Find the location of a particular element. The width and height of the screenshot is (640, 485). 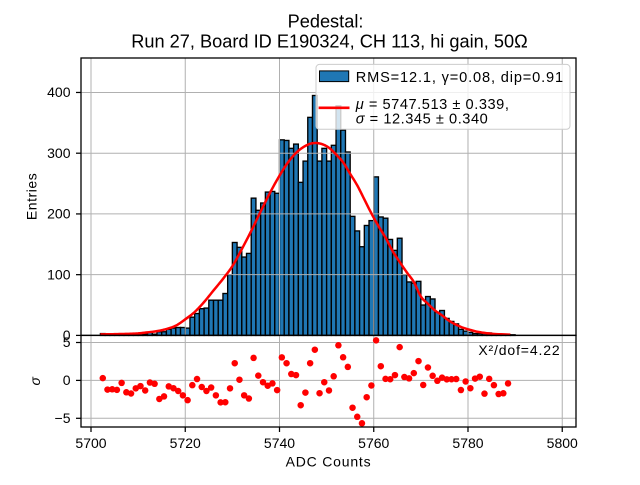

svg-text: RMS=12.1, γ=0.08, dip=0.91 is located at coordinates (460, 78).